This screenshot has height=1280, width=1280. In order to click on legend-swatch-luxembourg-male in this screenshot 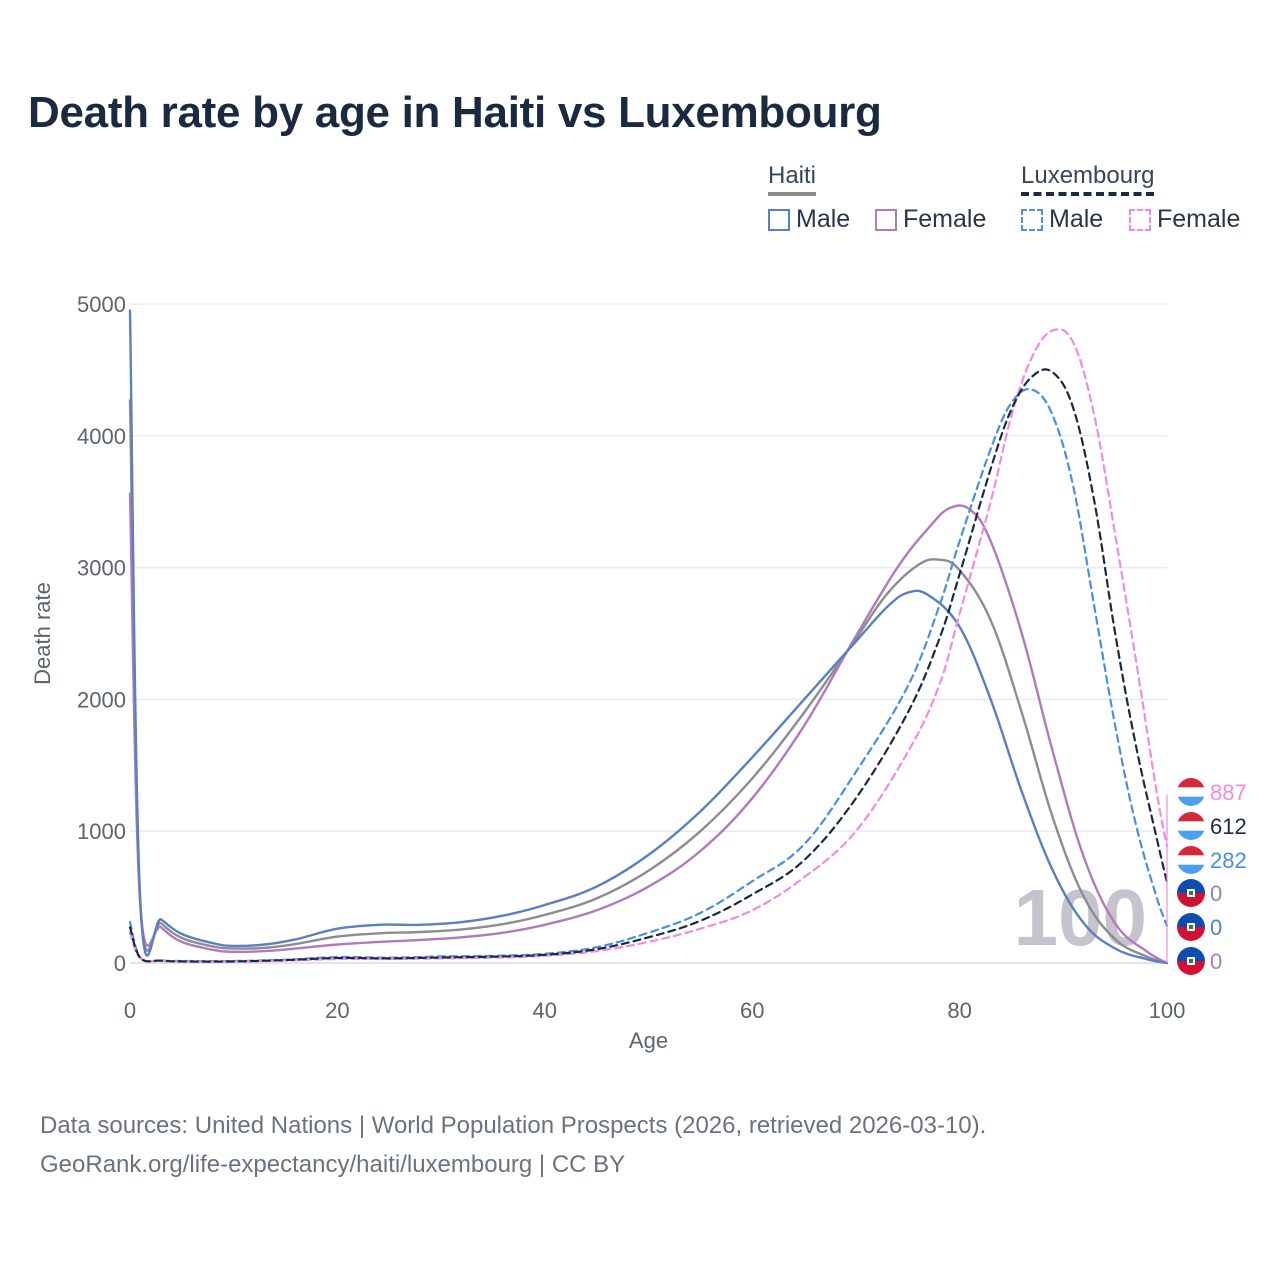, I will do `click(1032, 219)`.